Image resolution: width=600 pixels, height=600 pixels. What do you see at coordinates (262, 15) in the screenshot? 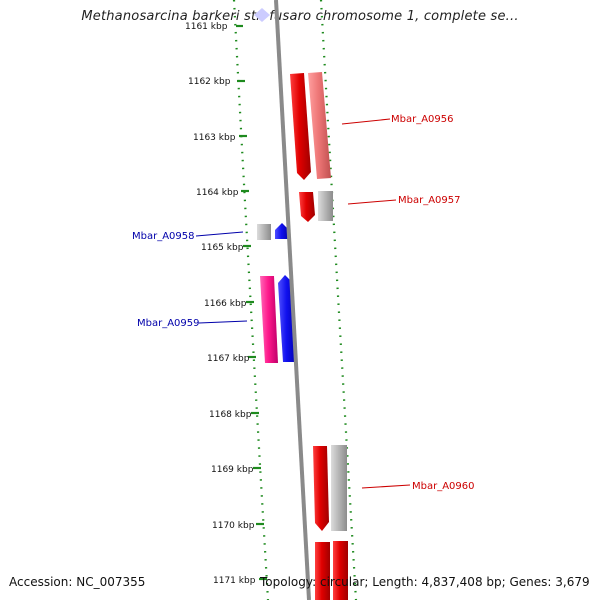
I see `position-marker-icon` at bounding box center [262, 15].